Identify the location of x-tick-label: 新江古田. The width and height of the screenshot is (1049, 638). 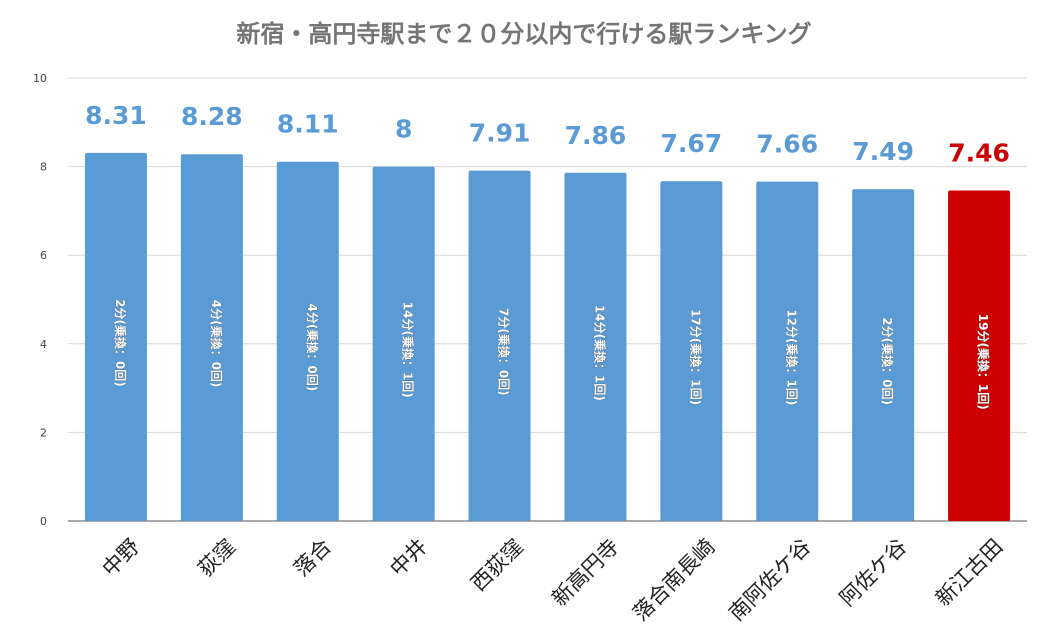
(969, 572).